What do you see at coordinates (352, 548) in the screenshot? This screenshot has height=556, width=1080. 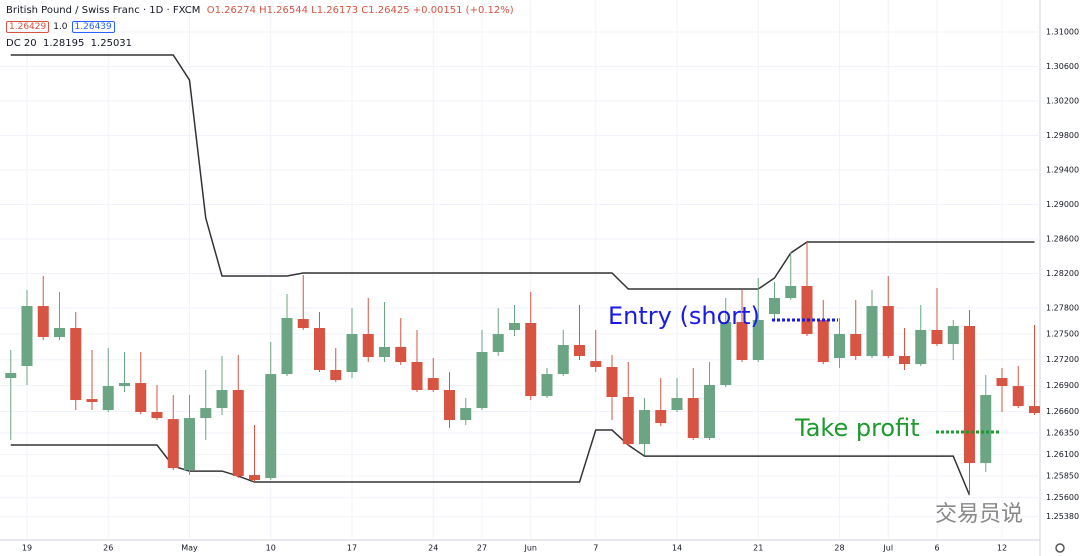 I see `x-tick-label: 17` at bounding box center [352, 548].